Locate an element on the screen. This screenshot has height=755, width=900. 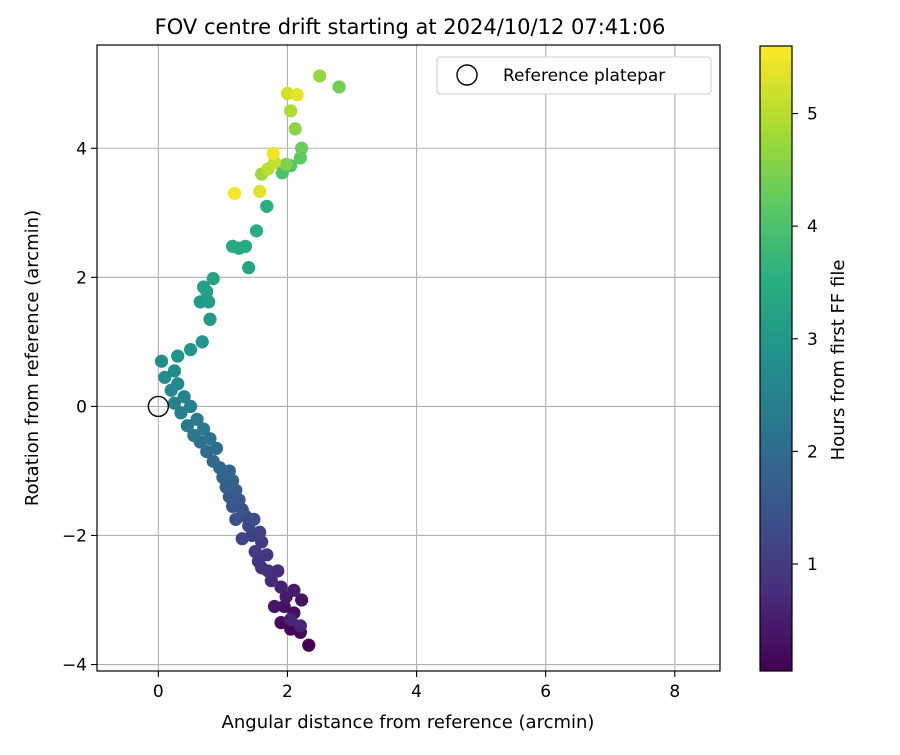
y-tick-label: 0 is located at coordinates (81, 407).